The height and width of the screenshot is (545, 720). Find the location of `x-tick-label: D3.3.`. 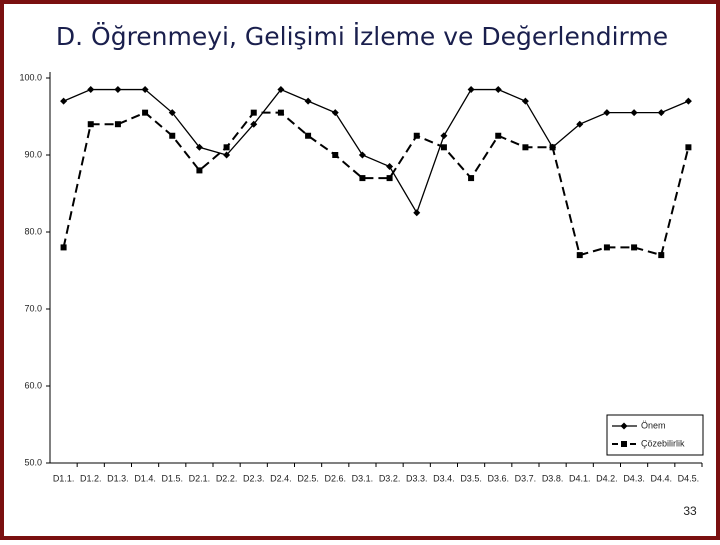

x-tick-label: D3.3. is located at coordinates (417, 478).